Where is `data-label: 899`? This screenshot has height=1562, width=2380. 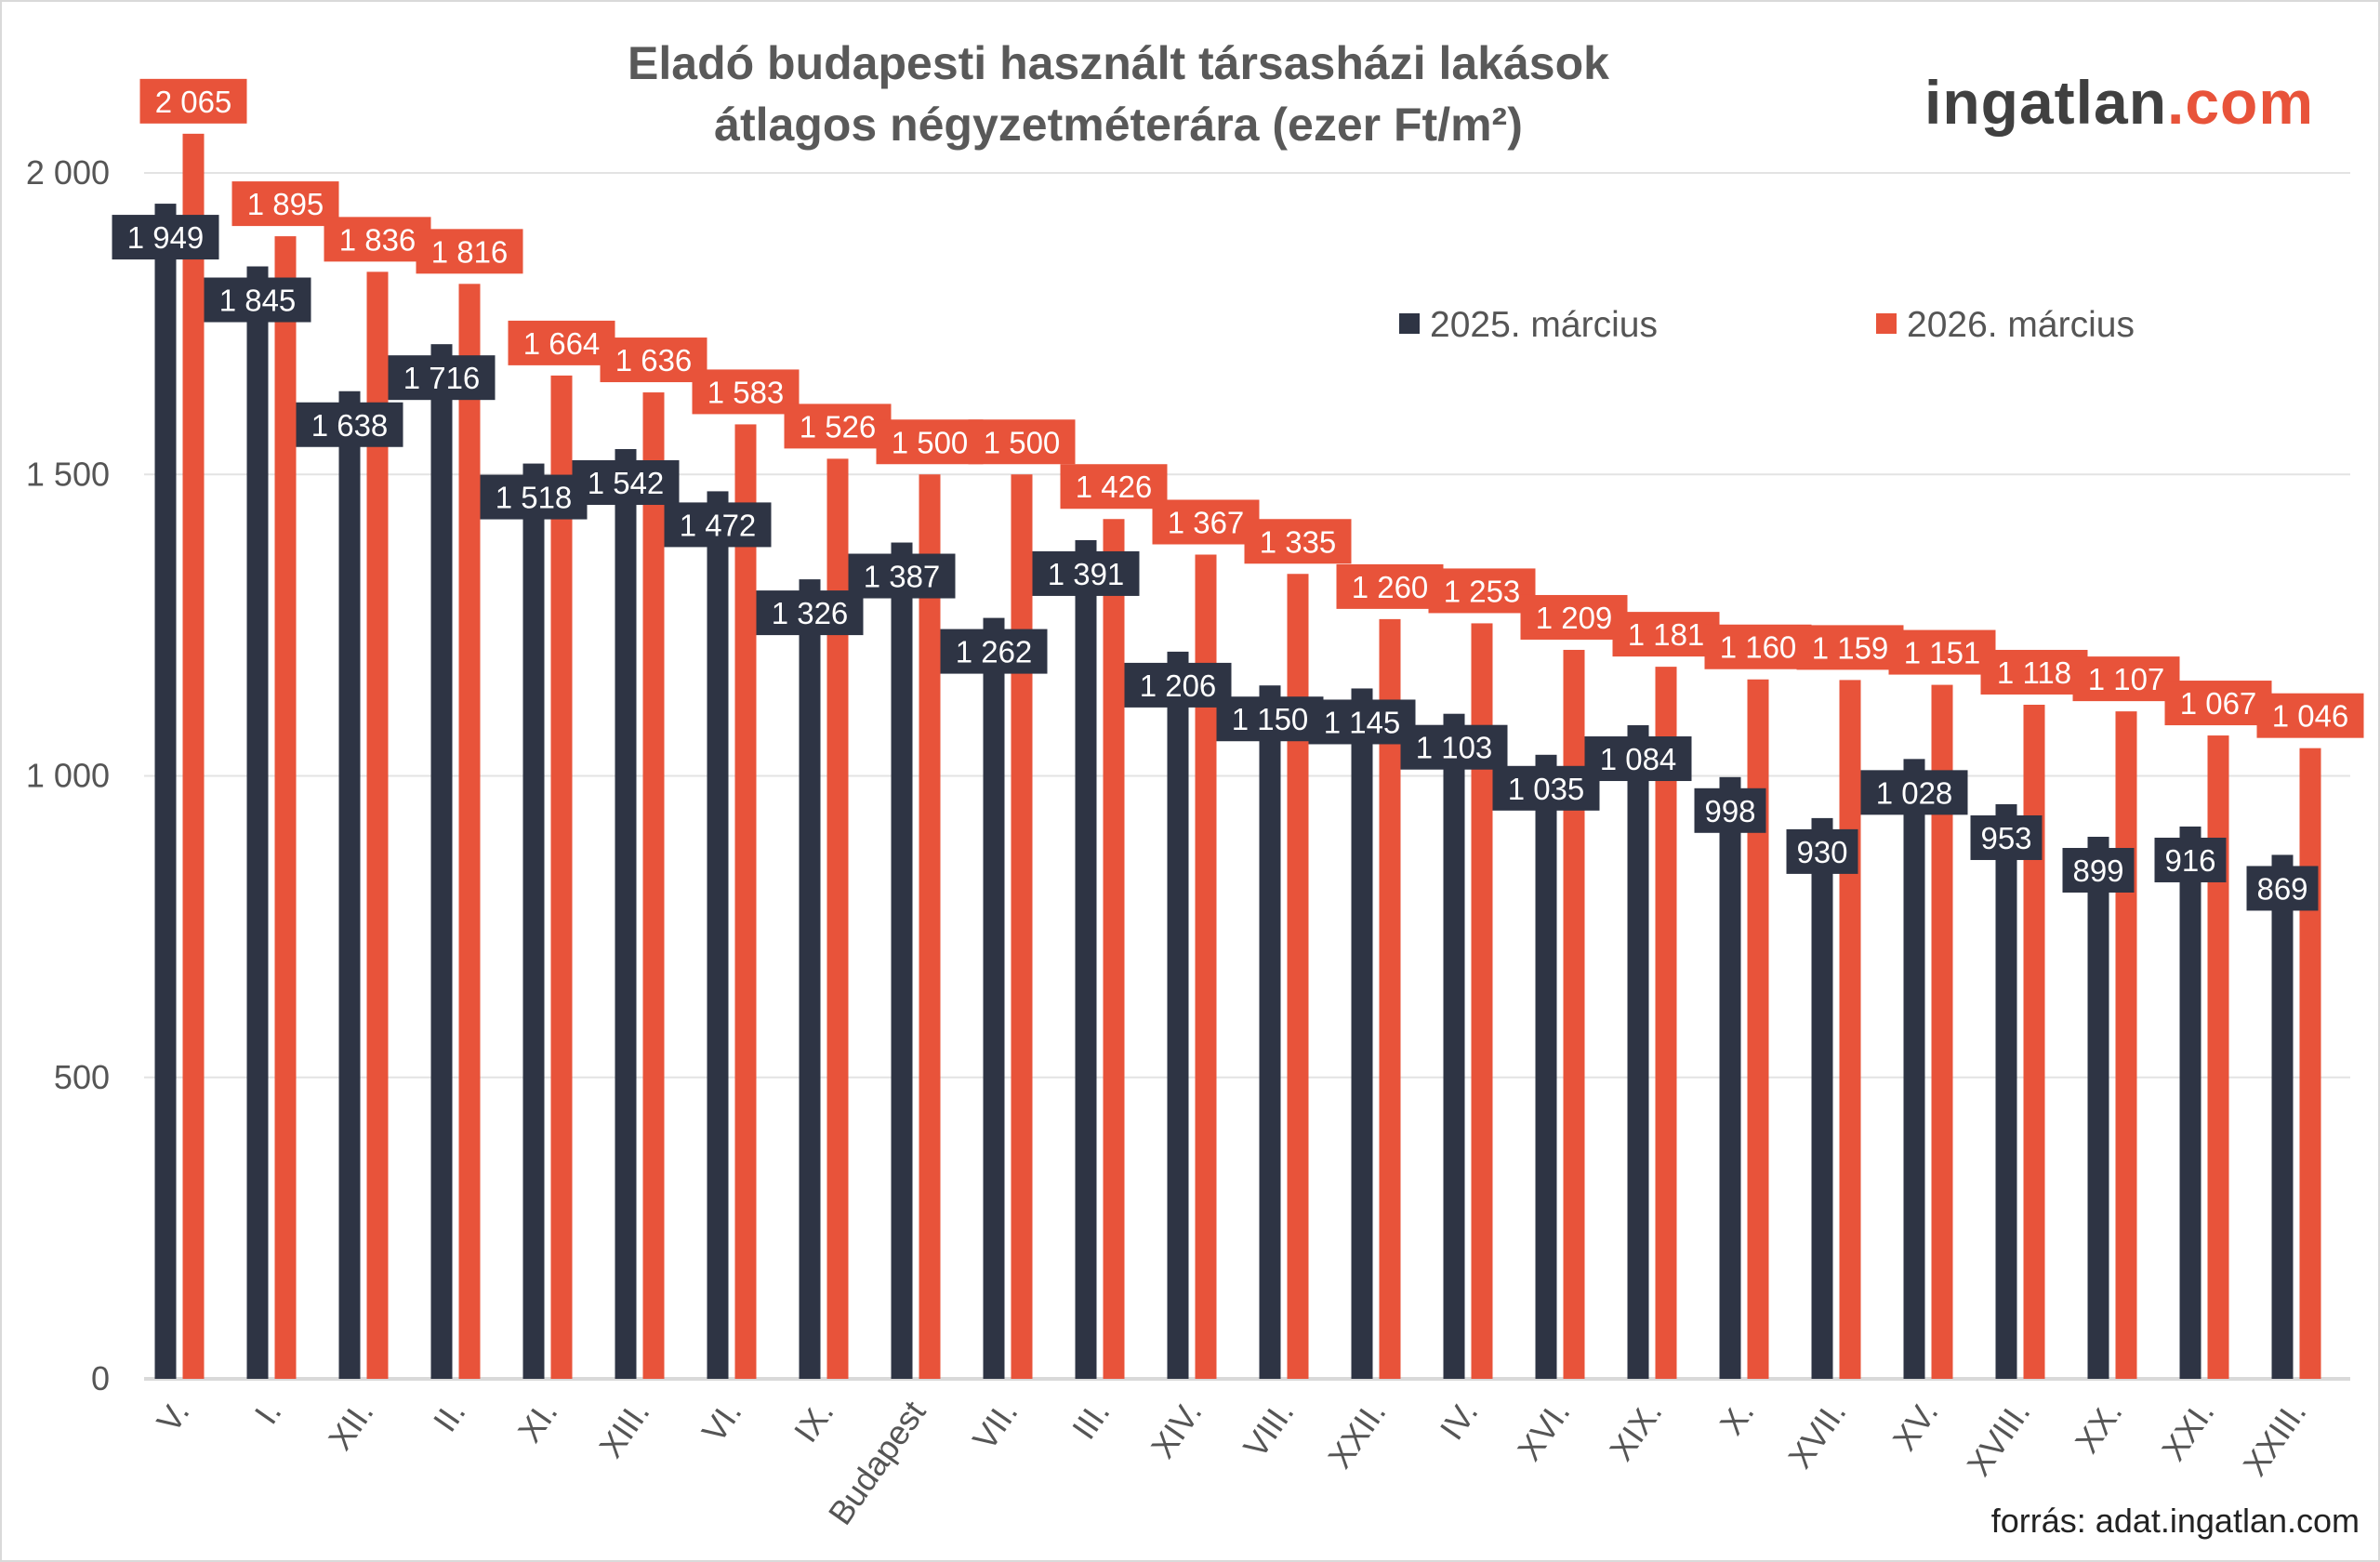 data-label: 899 is located at coordinates (2097, 871).